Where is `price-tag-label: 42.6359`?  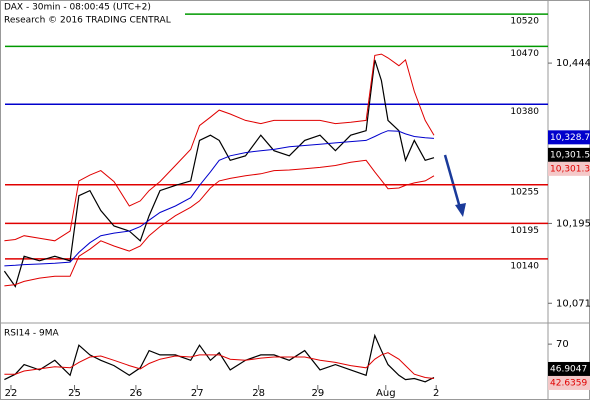
price-tag-label: 42.6359 is located at coordinates (568, 383).